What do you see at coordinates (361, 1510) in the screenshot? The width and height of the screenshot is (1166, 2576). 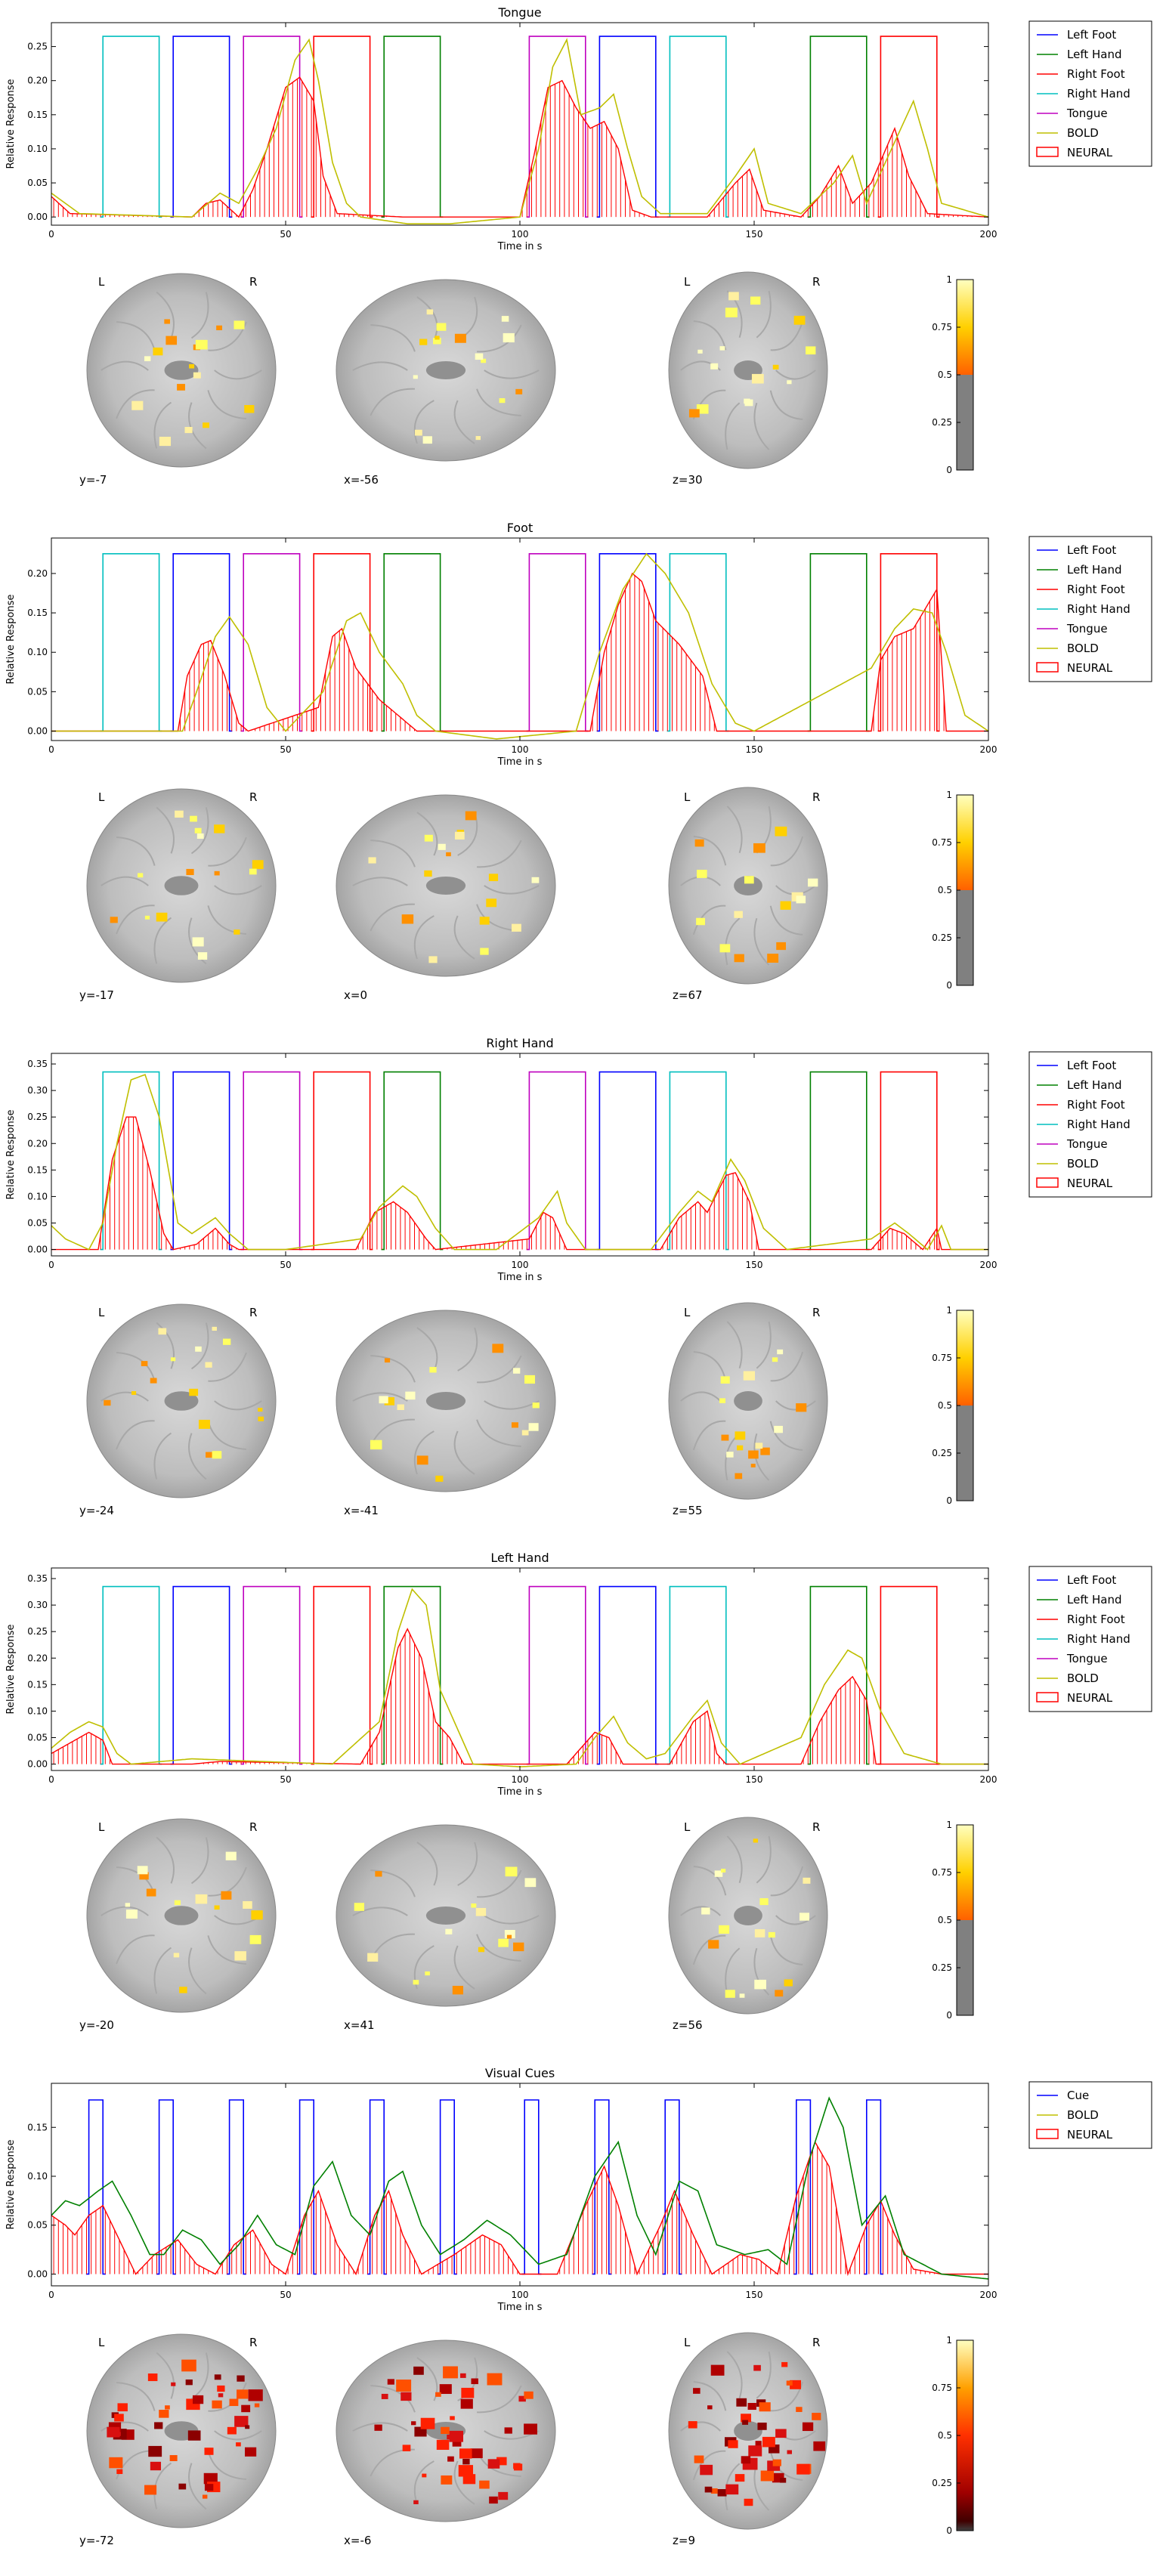 I see `slice-coordinate-label: x=-41` at bounding box center [361, 1510].